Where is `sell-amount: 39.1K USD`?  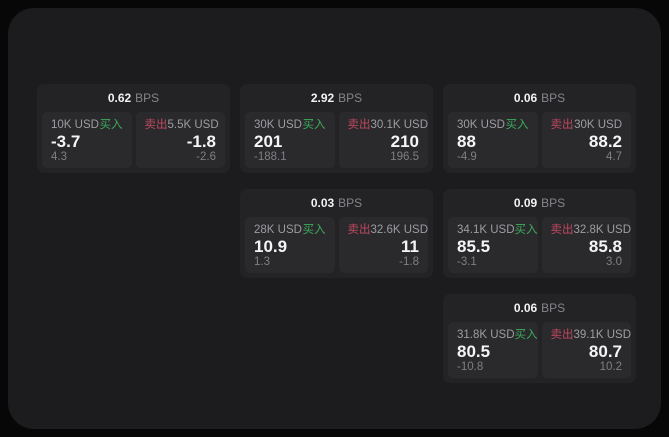 sell-amount: 39.1K USD is located at coordinates (602, 335).